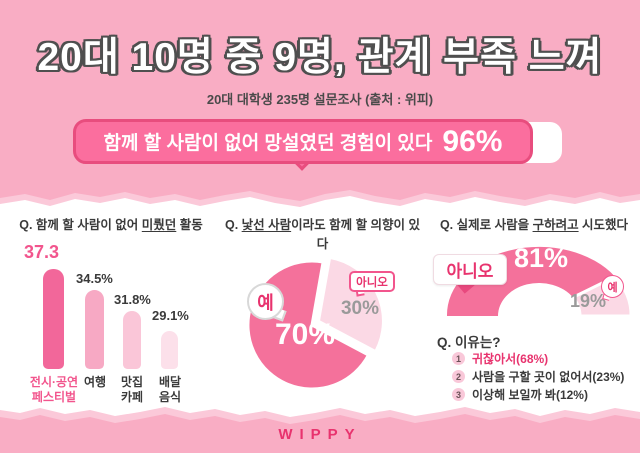 The width and height of the screenshot is (640, 453). Describe the element at coordinates (54, 389) in the screenshot. I see `bar-label-1: 전시·공연 페스티벌` at that location.